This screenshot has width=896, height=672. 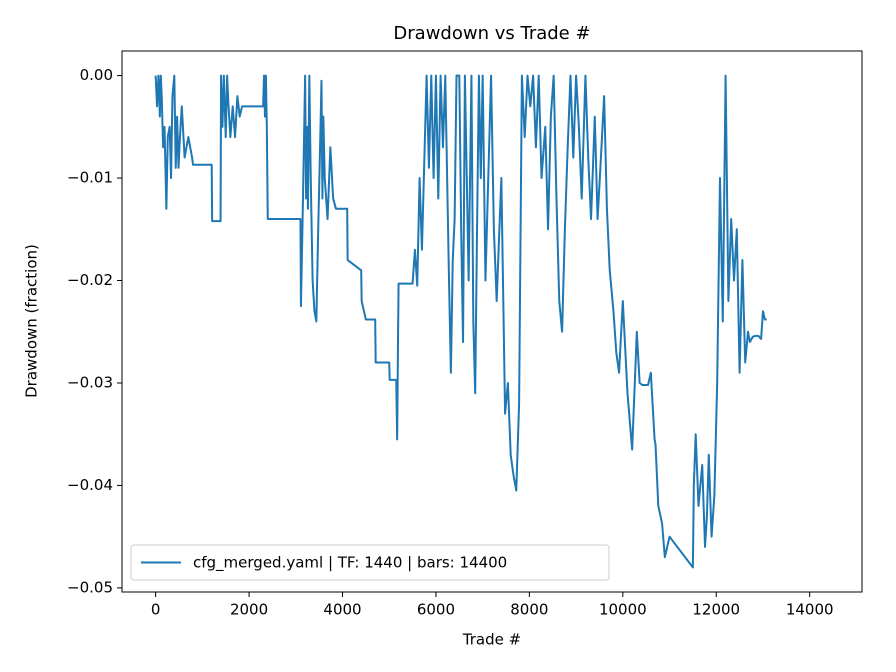 What do you see at coordinates (716, 610) in the screenshot?
I see `x-tick-label: 12000` at bounding box center [716, 610].